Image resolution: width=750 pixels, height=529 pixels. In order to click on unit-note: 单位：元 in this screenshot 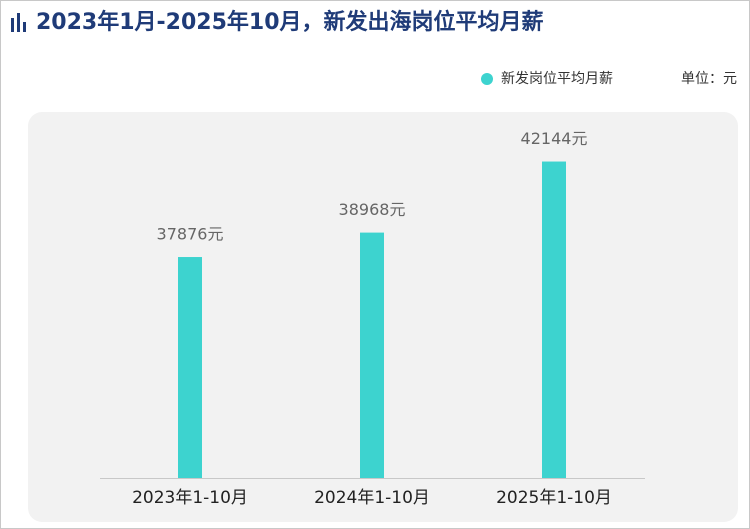, I will do `click(709, 79)`.